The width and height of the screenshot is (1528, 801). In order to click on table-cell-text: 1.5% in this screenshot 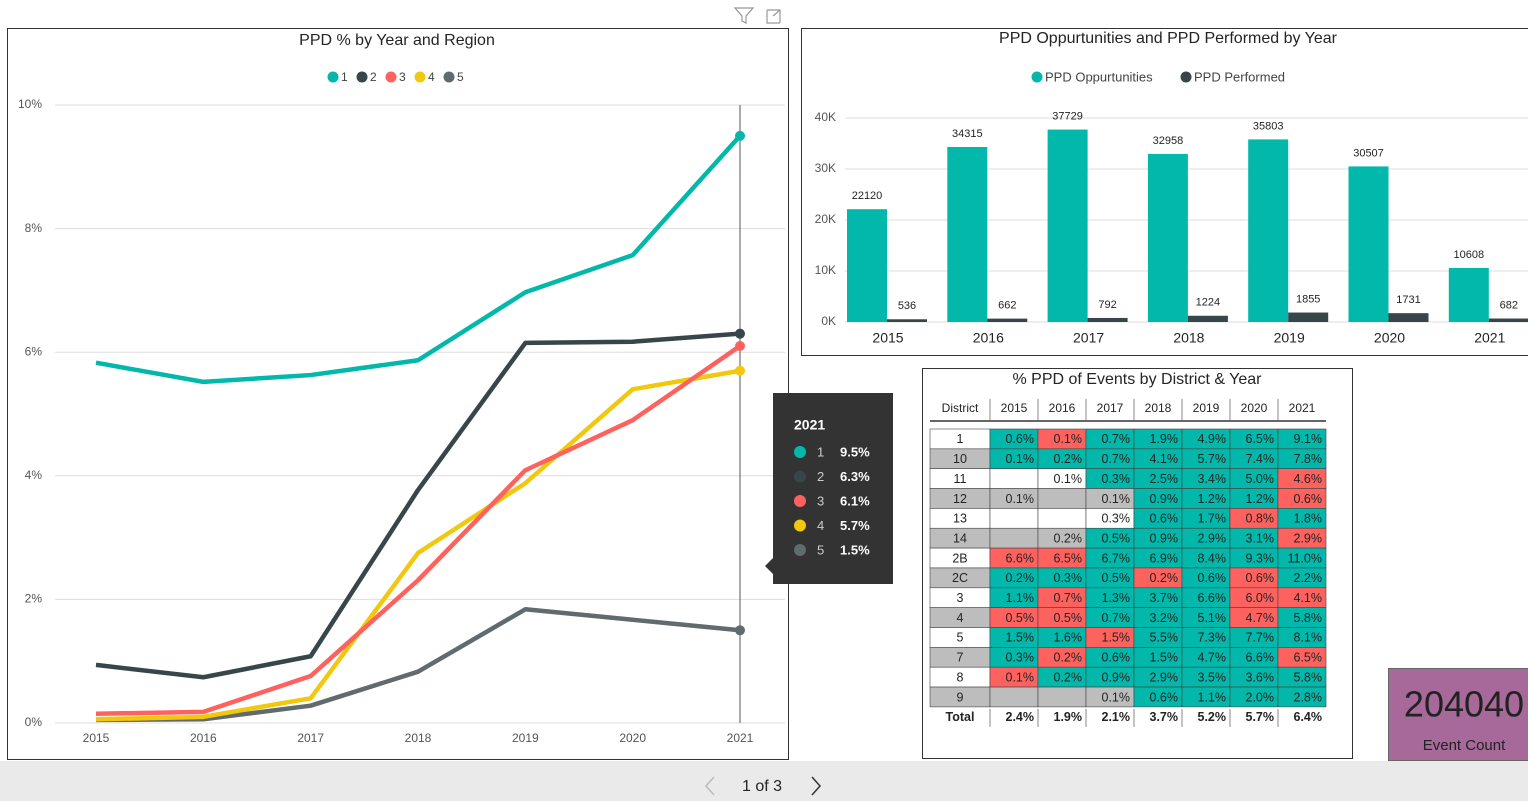, I will do `click(1116, 638)`.